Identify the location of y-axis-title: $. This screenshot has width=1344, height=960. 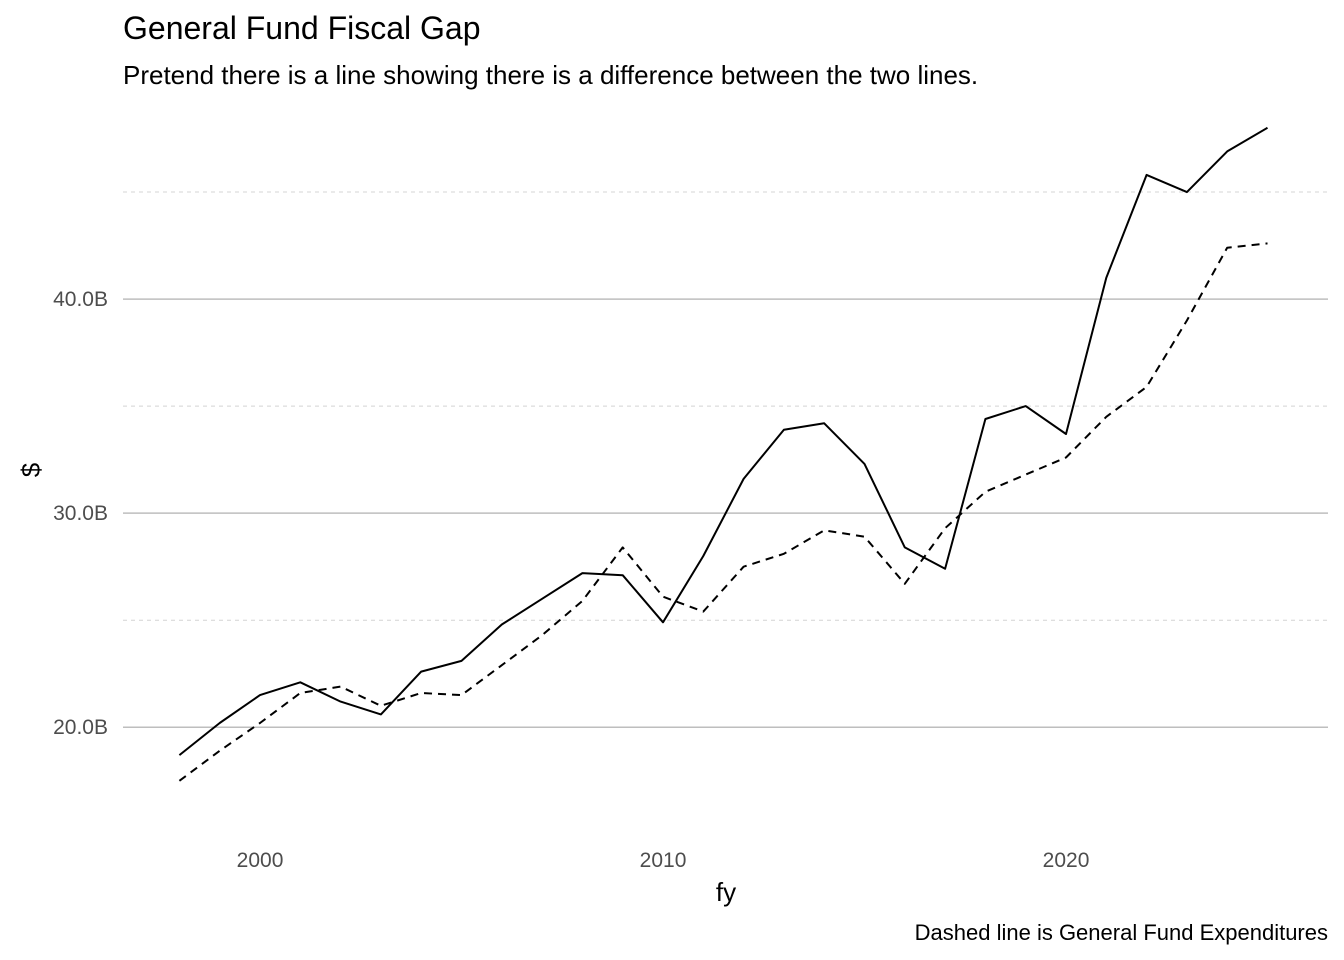
(31, 469).